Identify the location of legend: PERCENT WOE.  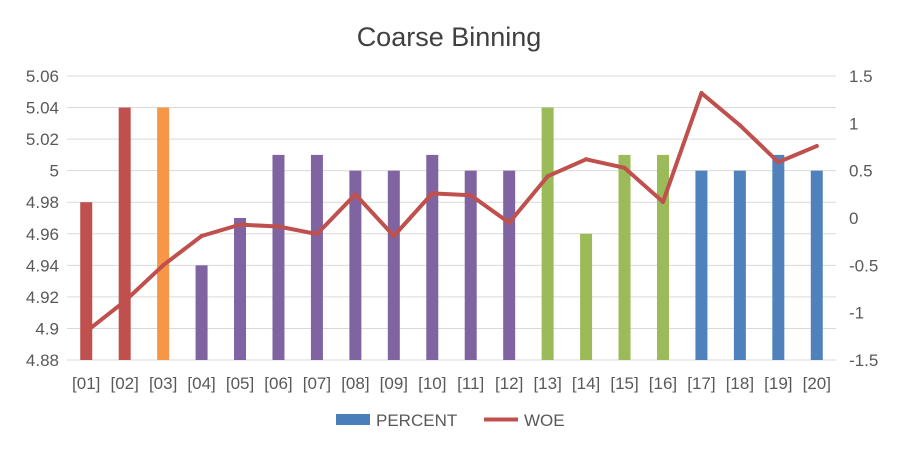
(450, 420).